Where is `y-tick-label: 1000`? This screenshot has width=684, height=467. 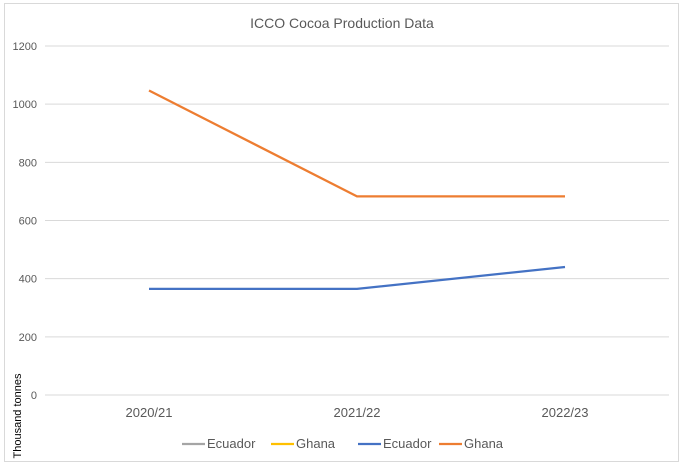
y-tick-label: 1000 is located at coordinates (25, 105).